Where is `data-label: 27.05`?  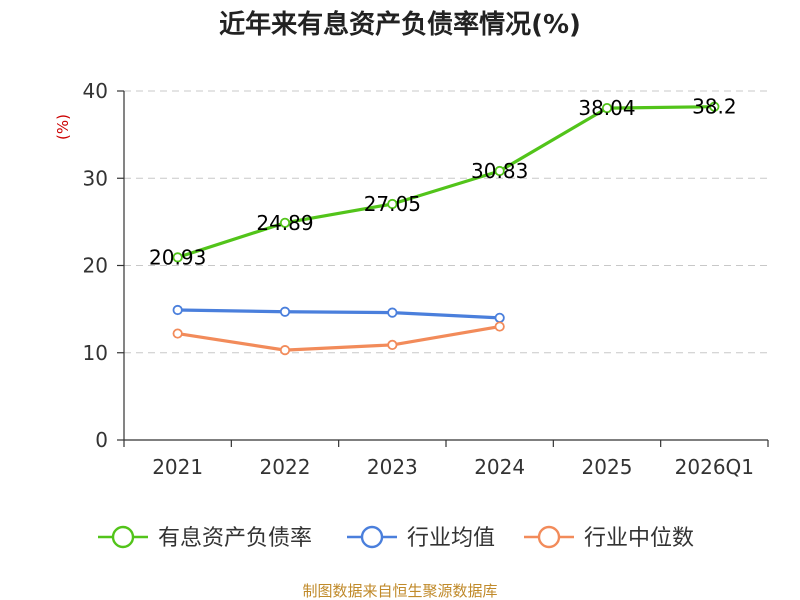 data-label: 27.05 is located at coordinates (392, 204).